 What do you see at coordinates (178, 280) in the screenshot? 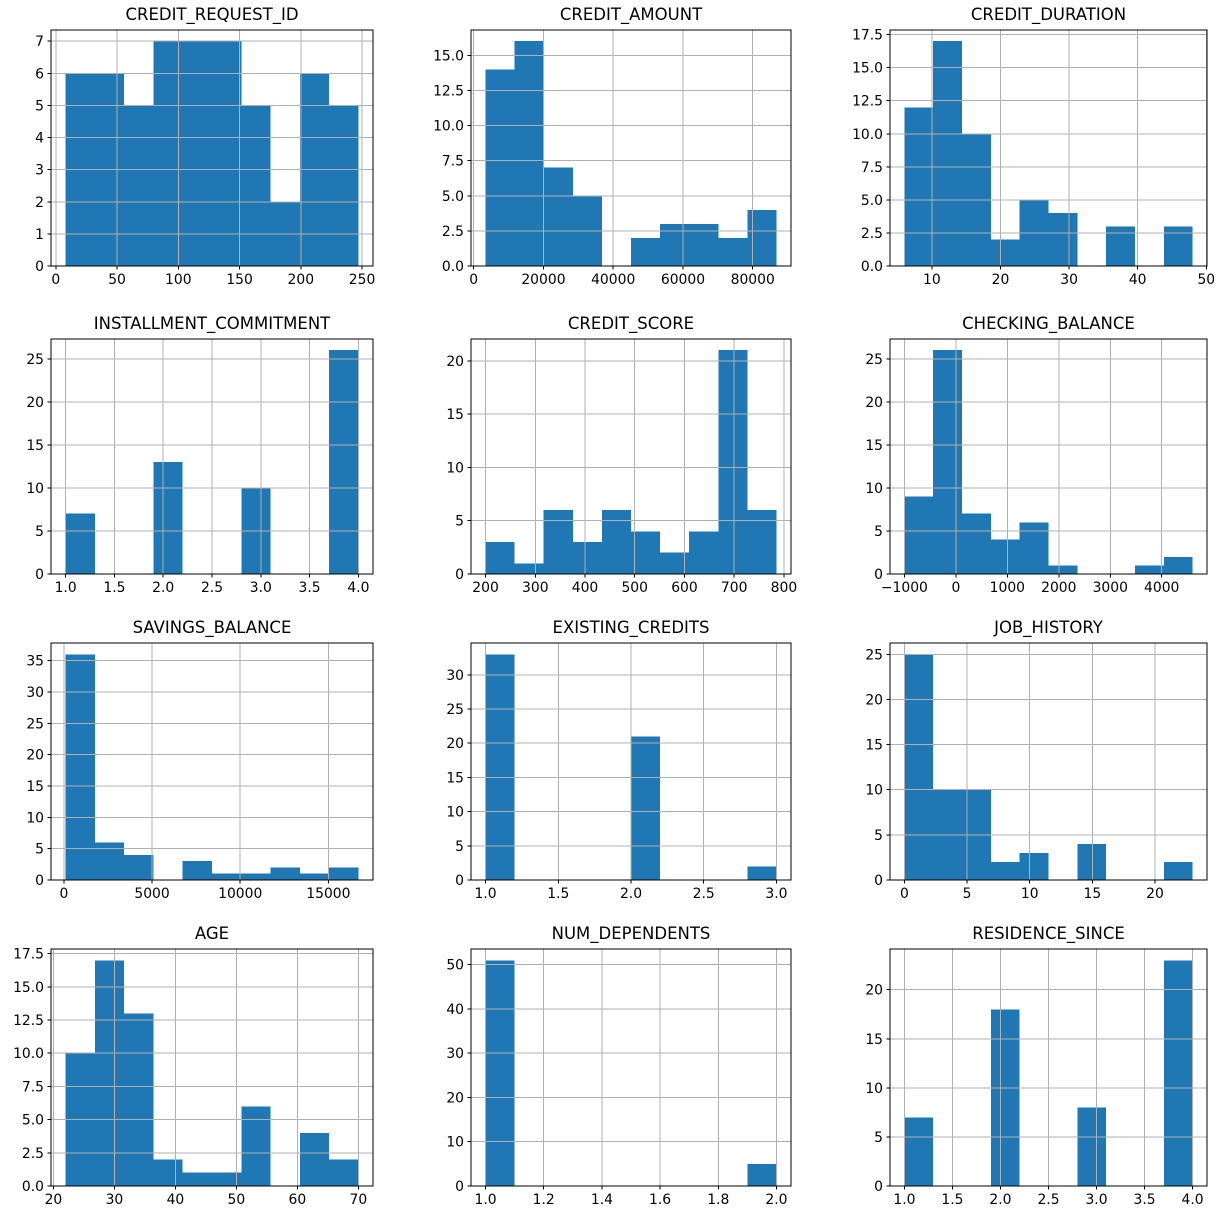
I see `svg-text: 100` at bounding box center [178, 280].